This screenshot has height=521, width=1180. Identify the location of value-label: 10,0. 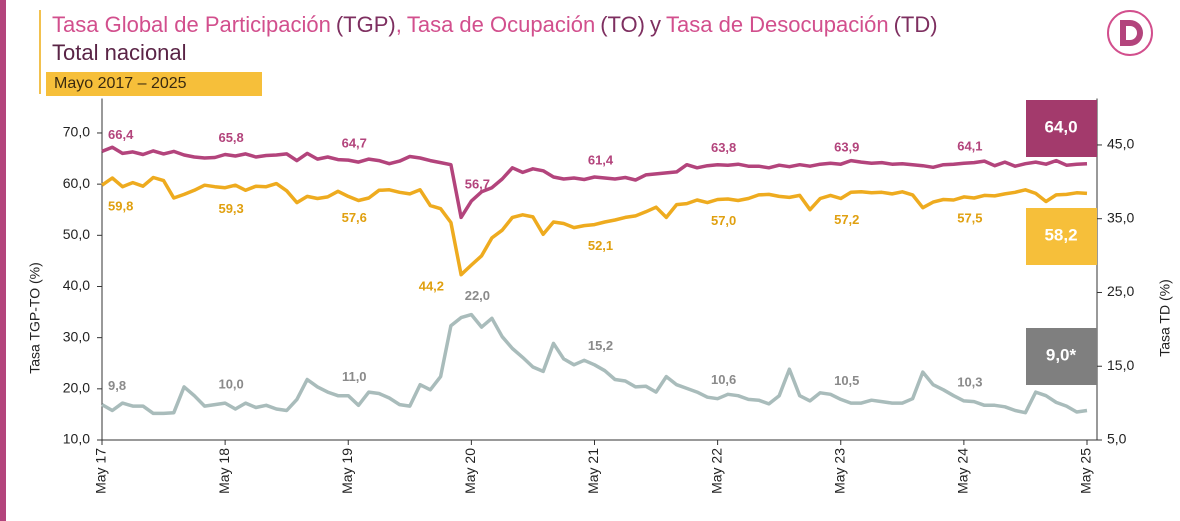
(230, 384).